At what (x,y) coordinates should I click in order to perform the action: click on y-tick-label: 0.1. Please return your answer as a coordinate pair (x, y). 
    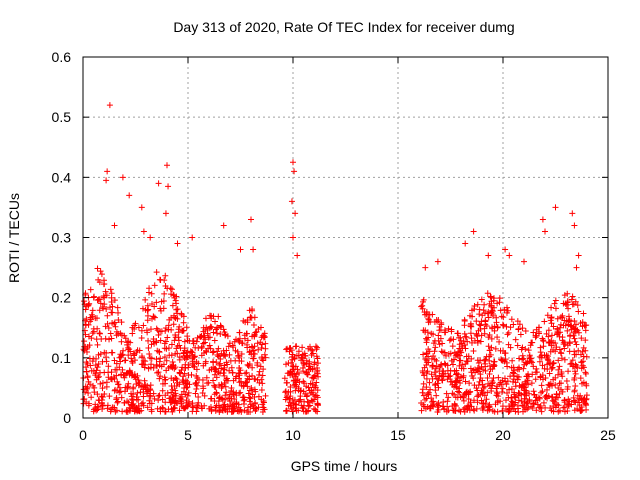
    Looking at the image, I should click on (62, 358).